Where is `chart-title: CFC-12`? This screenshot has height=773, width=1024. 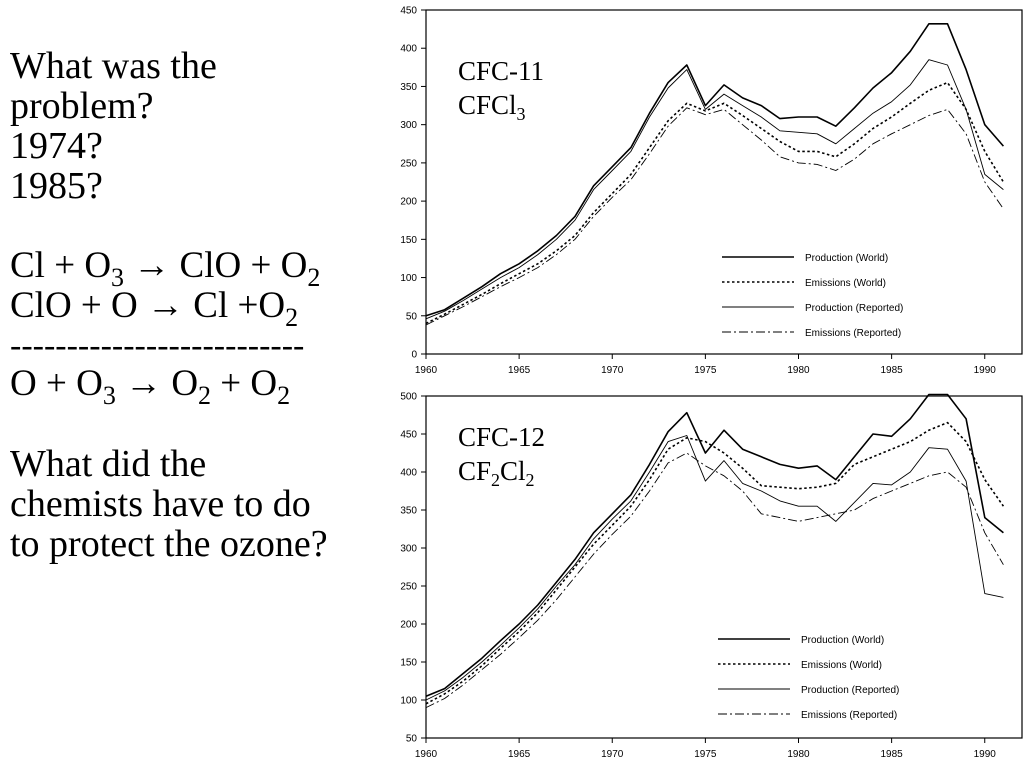 chart-title: CFC-12 is located at coordinates (501, 437).